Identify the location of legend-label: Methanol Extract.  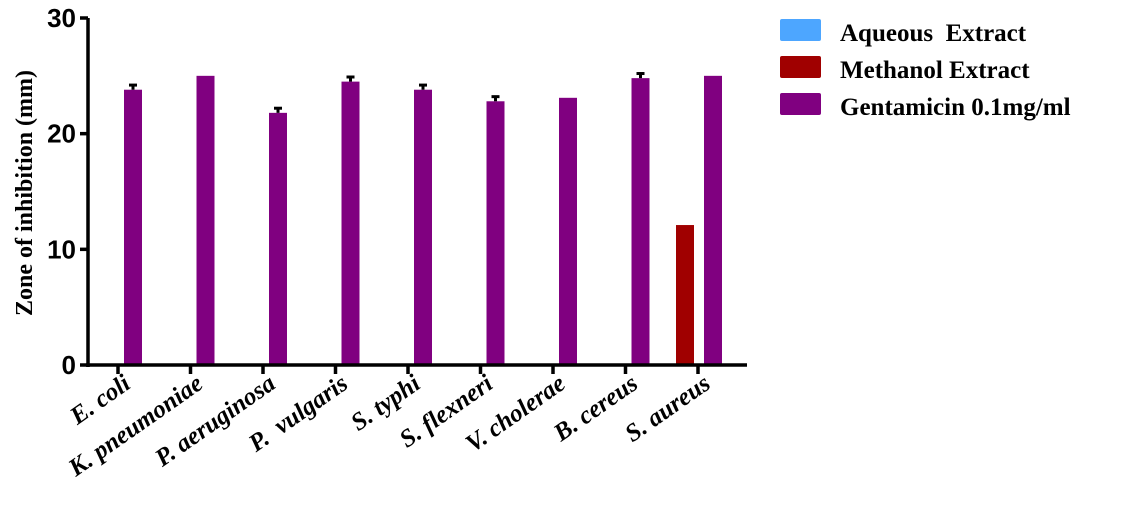
(935, 70).